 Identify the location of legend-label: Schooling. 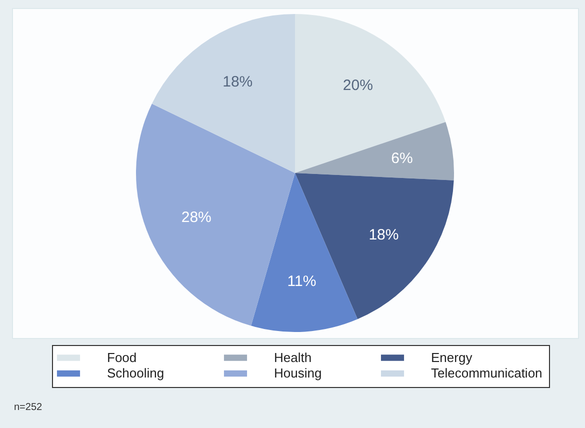
(135, 373).